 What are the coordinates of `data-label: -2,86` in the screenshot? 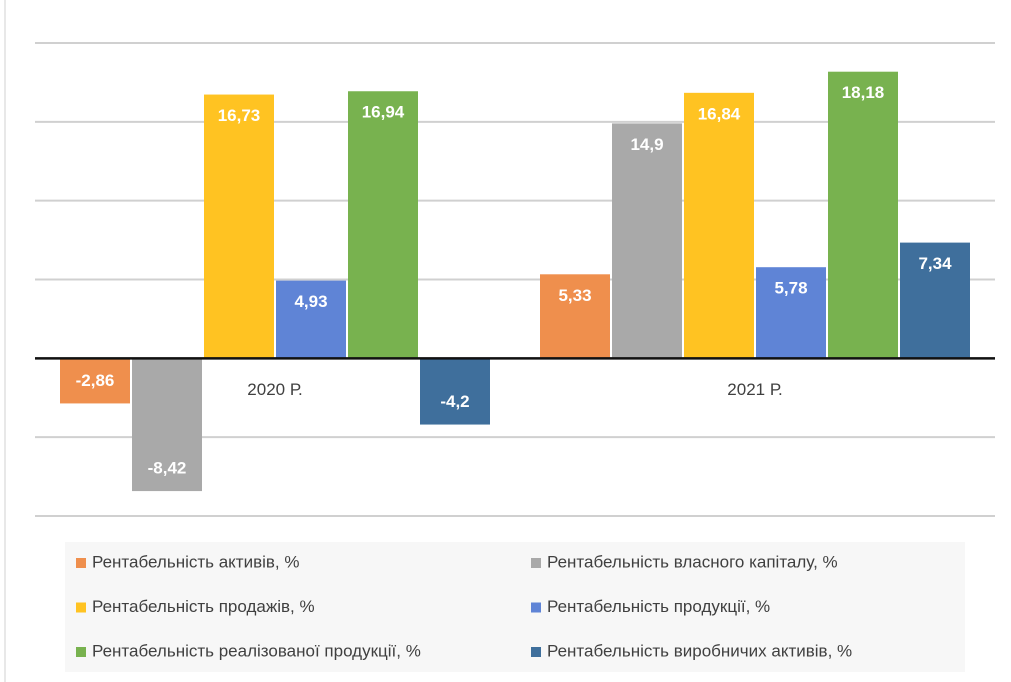 It's located at (95, 380).